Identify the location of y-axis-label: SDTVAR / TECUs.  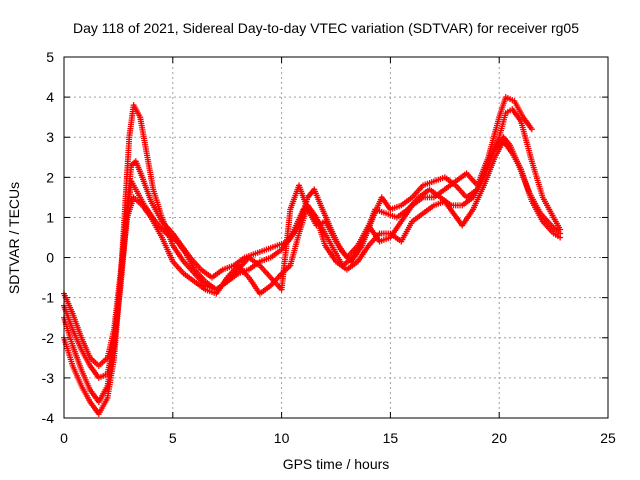
(14, 238).